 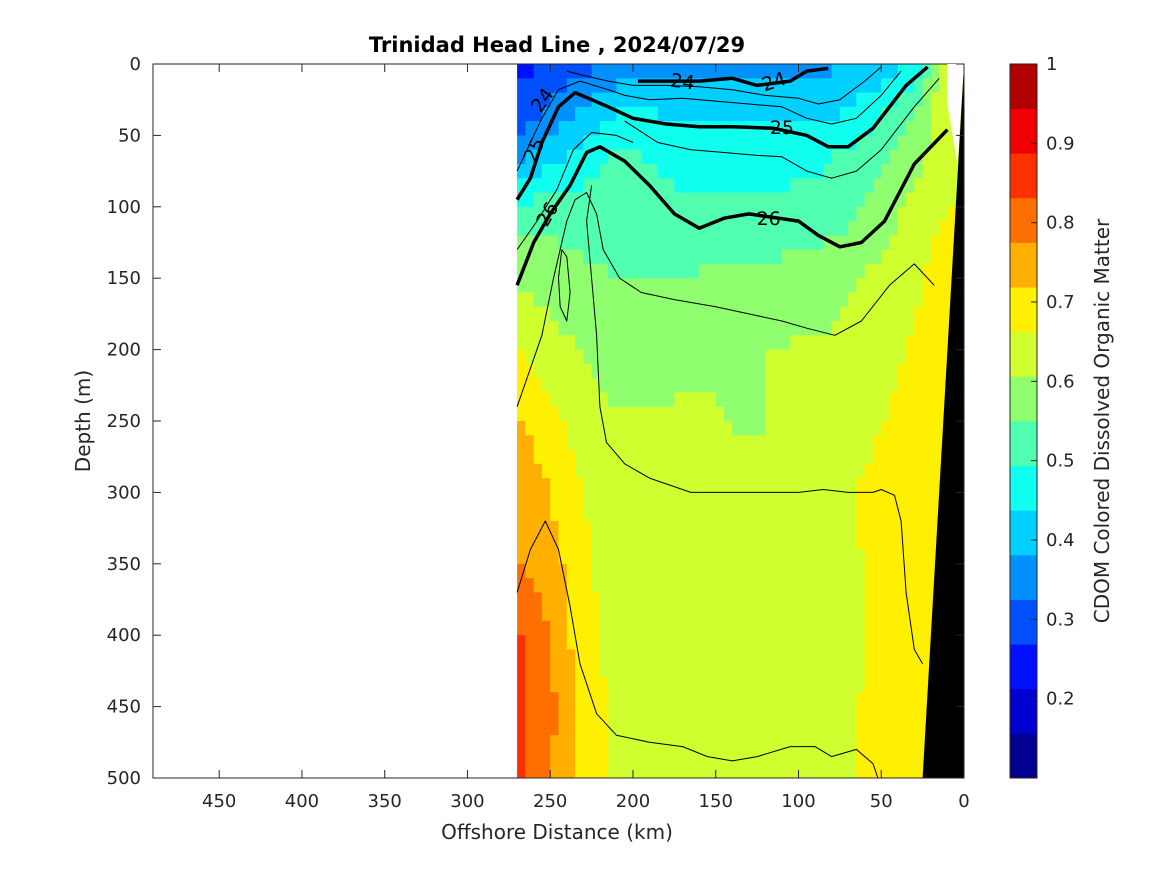 What do you see at coordinates (724, 85) in the screenshot?
I see `contour-line` at bounding box center [724, 85].